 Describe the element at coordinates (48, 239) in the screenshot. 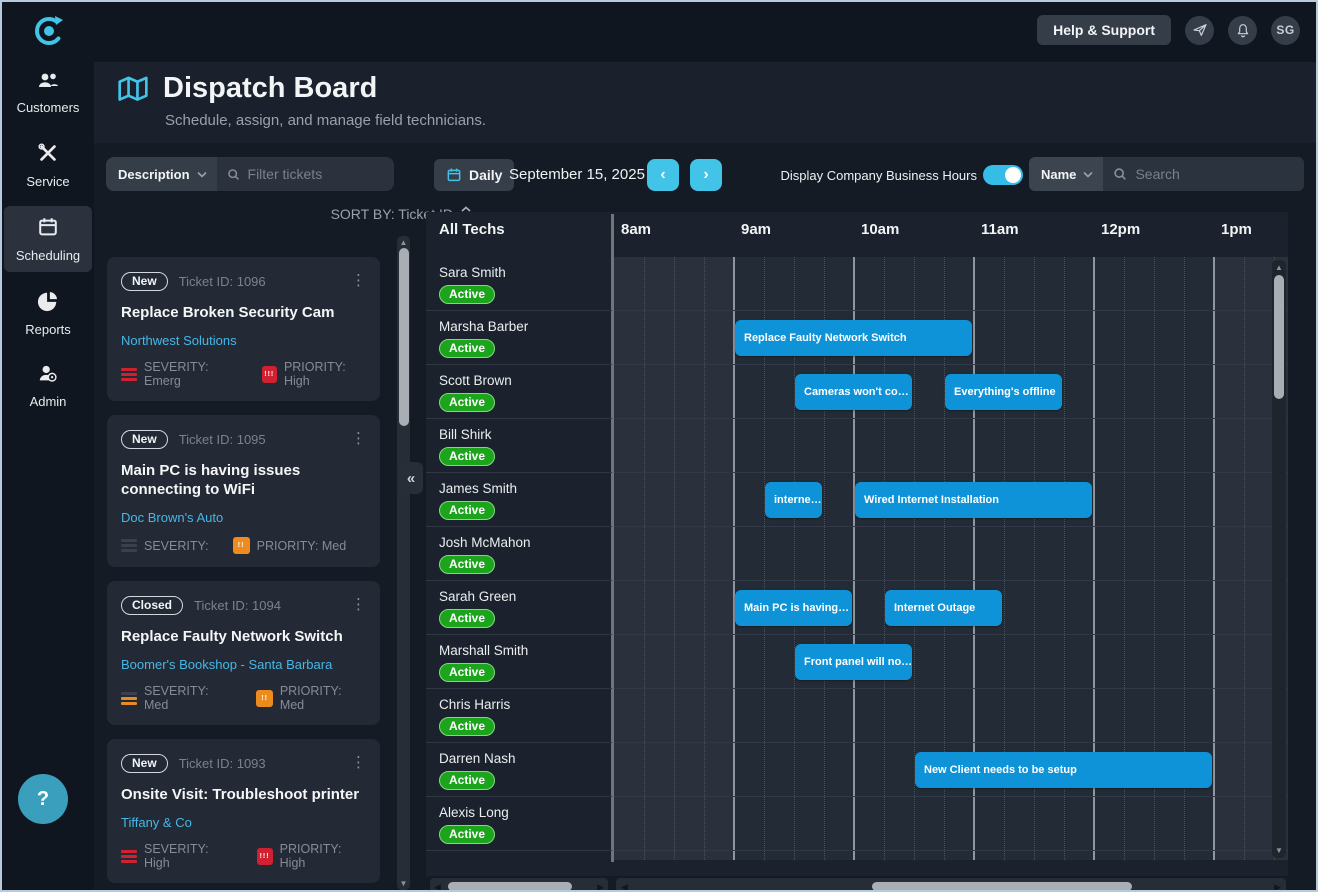

I see `sidebar-item-scheduling: Scheduling` at that location.